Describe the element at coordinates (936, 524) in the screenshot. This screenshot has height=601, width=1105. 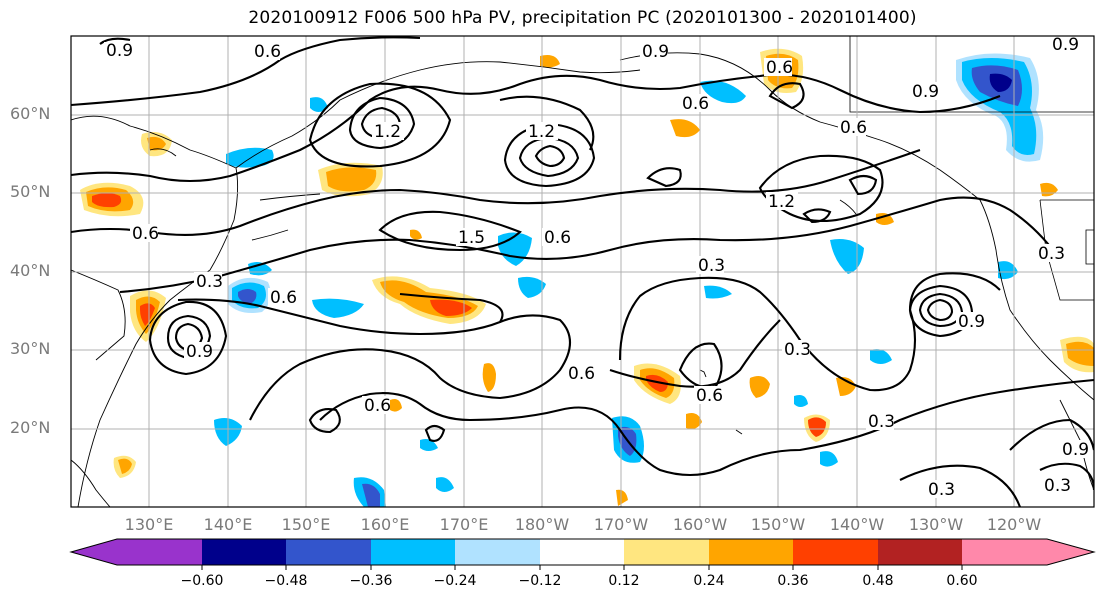
I see `lon-label: 130°W` at that location.